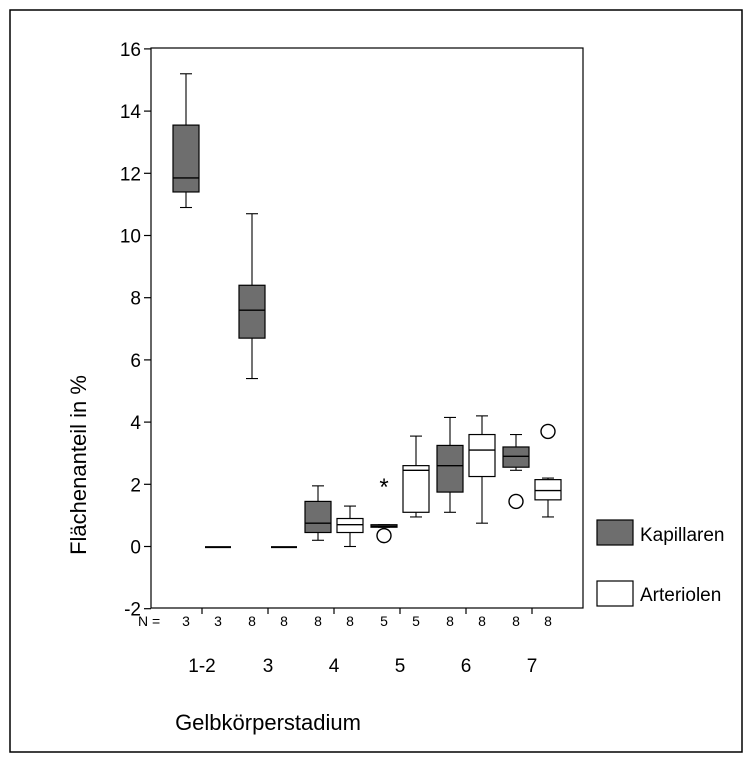  I want to click on y-tick-label: 12, so click(130, 174).